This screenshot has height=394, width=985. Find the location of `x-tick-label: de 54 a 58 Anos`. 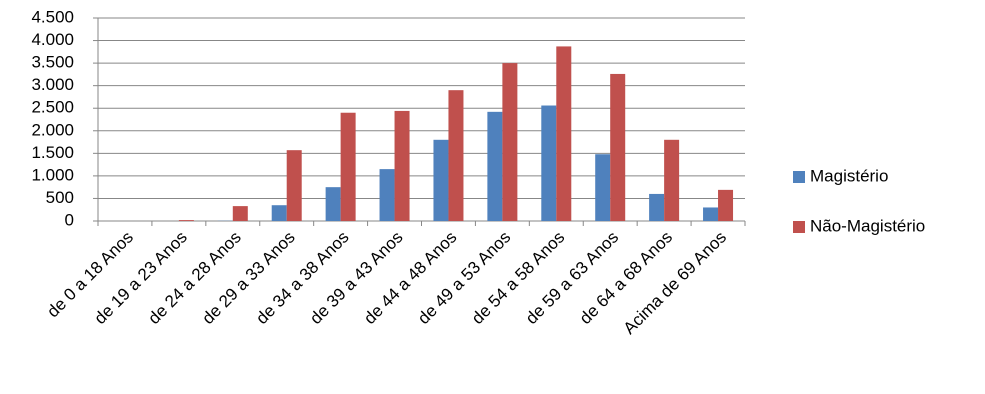

x-tick-label: de 54 a 58 Anos is located at coordinates (518, 278).